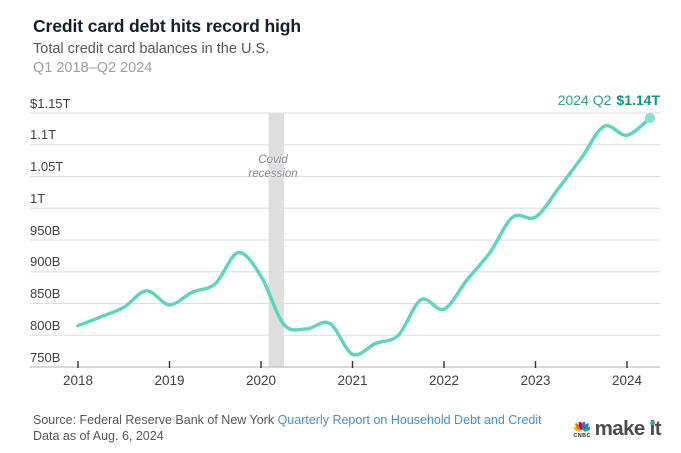 This screenshot has width=681, height=453. Describe the element at coordinates (273, 160) in the screenshot. I see `covid-label-line1: Covid` at that location.